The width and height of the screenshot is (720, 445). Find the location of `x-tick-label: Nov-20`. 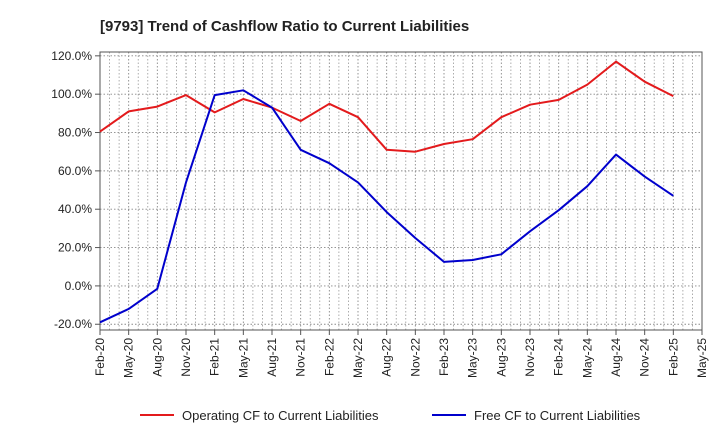

x-tick-label: Nov-20 is located at coordinates (186, 357).